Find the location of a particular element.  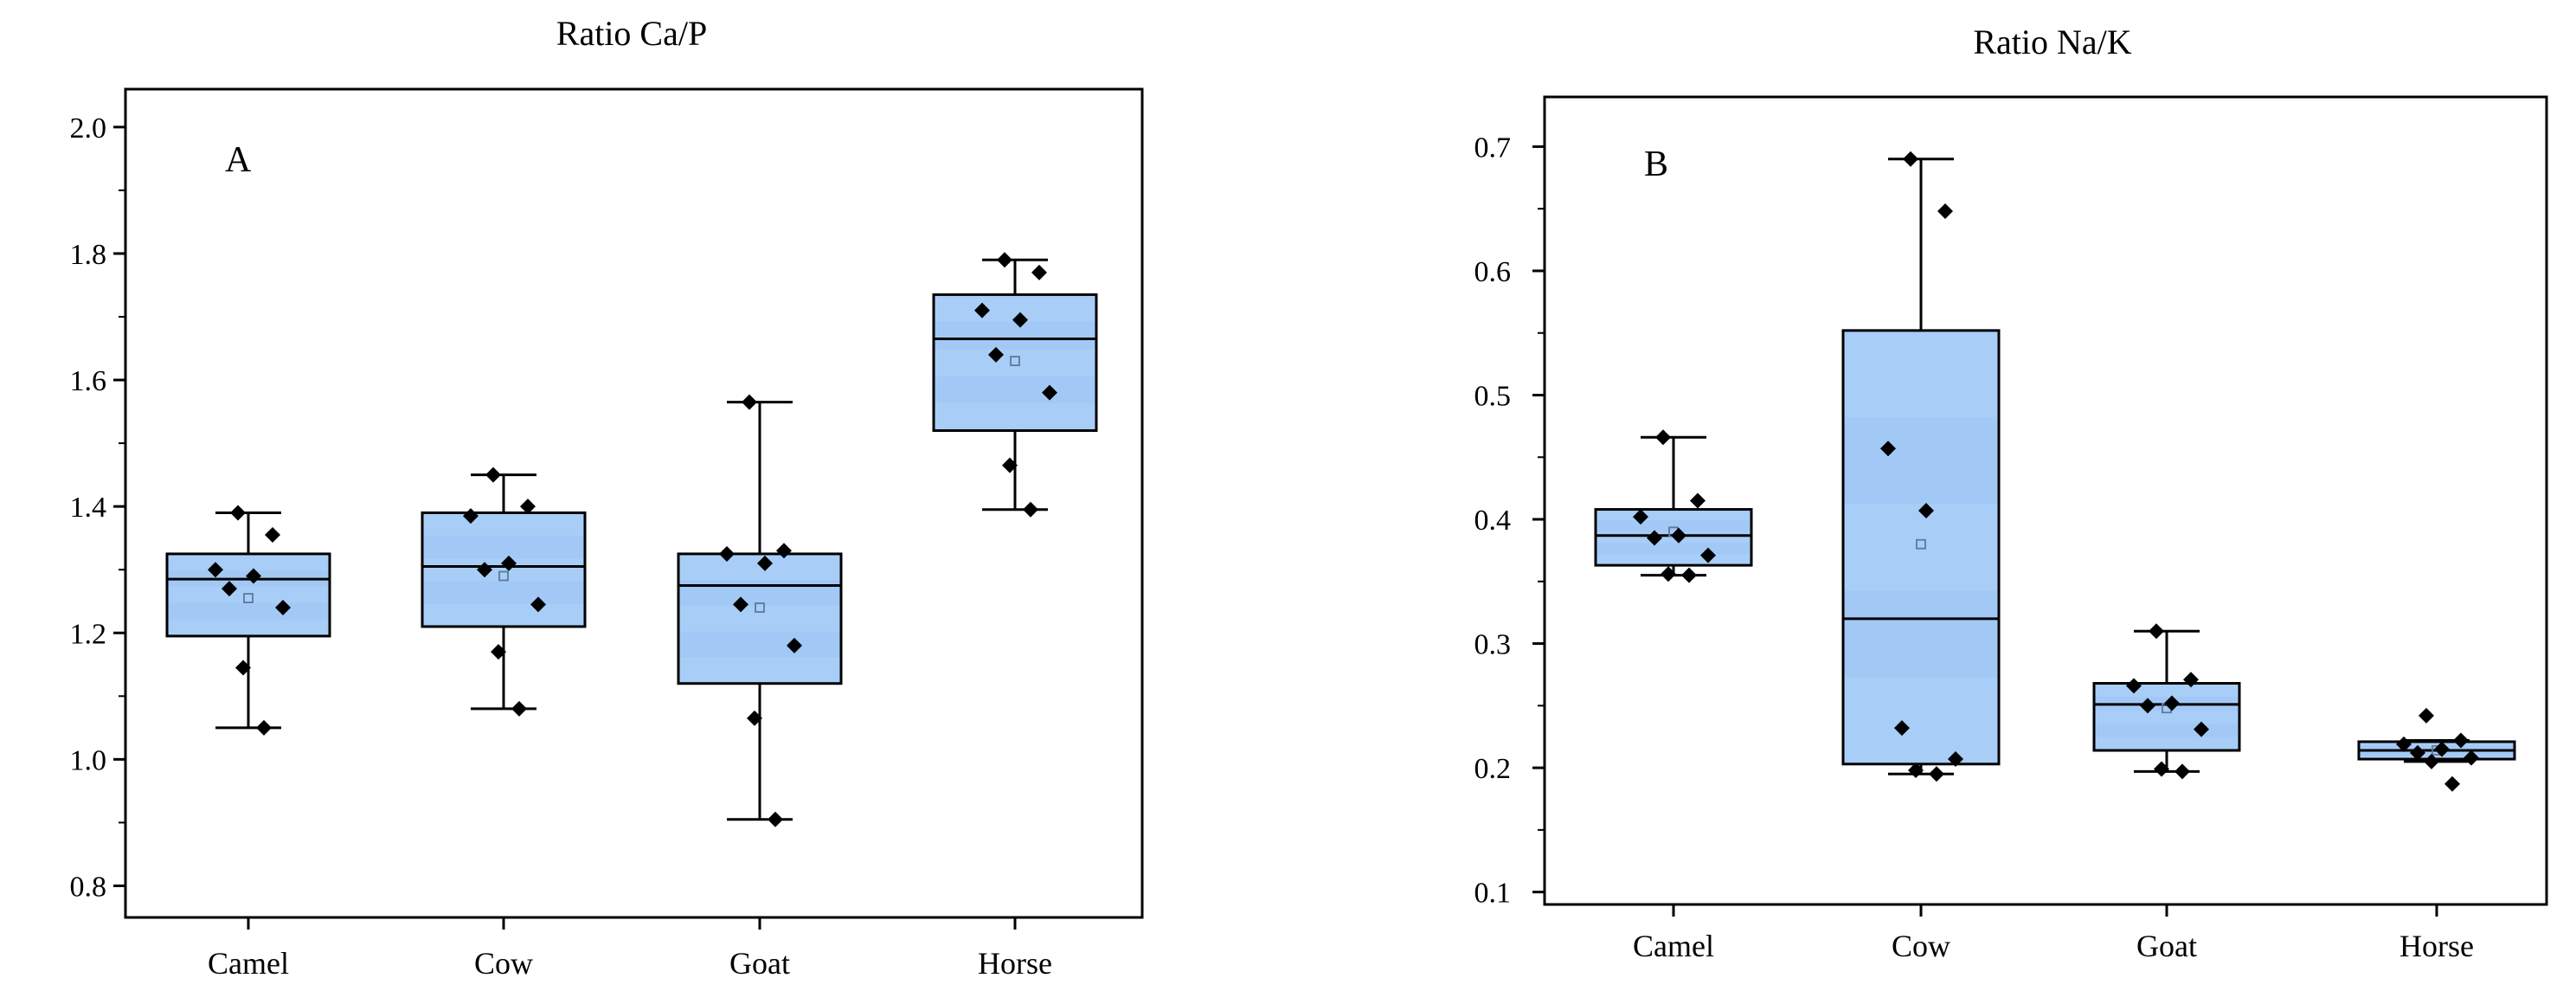

y-tick-label: 0.2 is located at coordinates (1493, 769).